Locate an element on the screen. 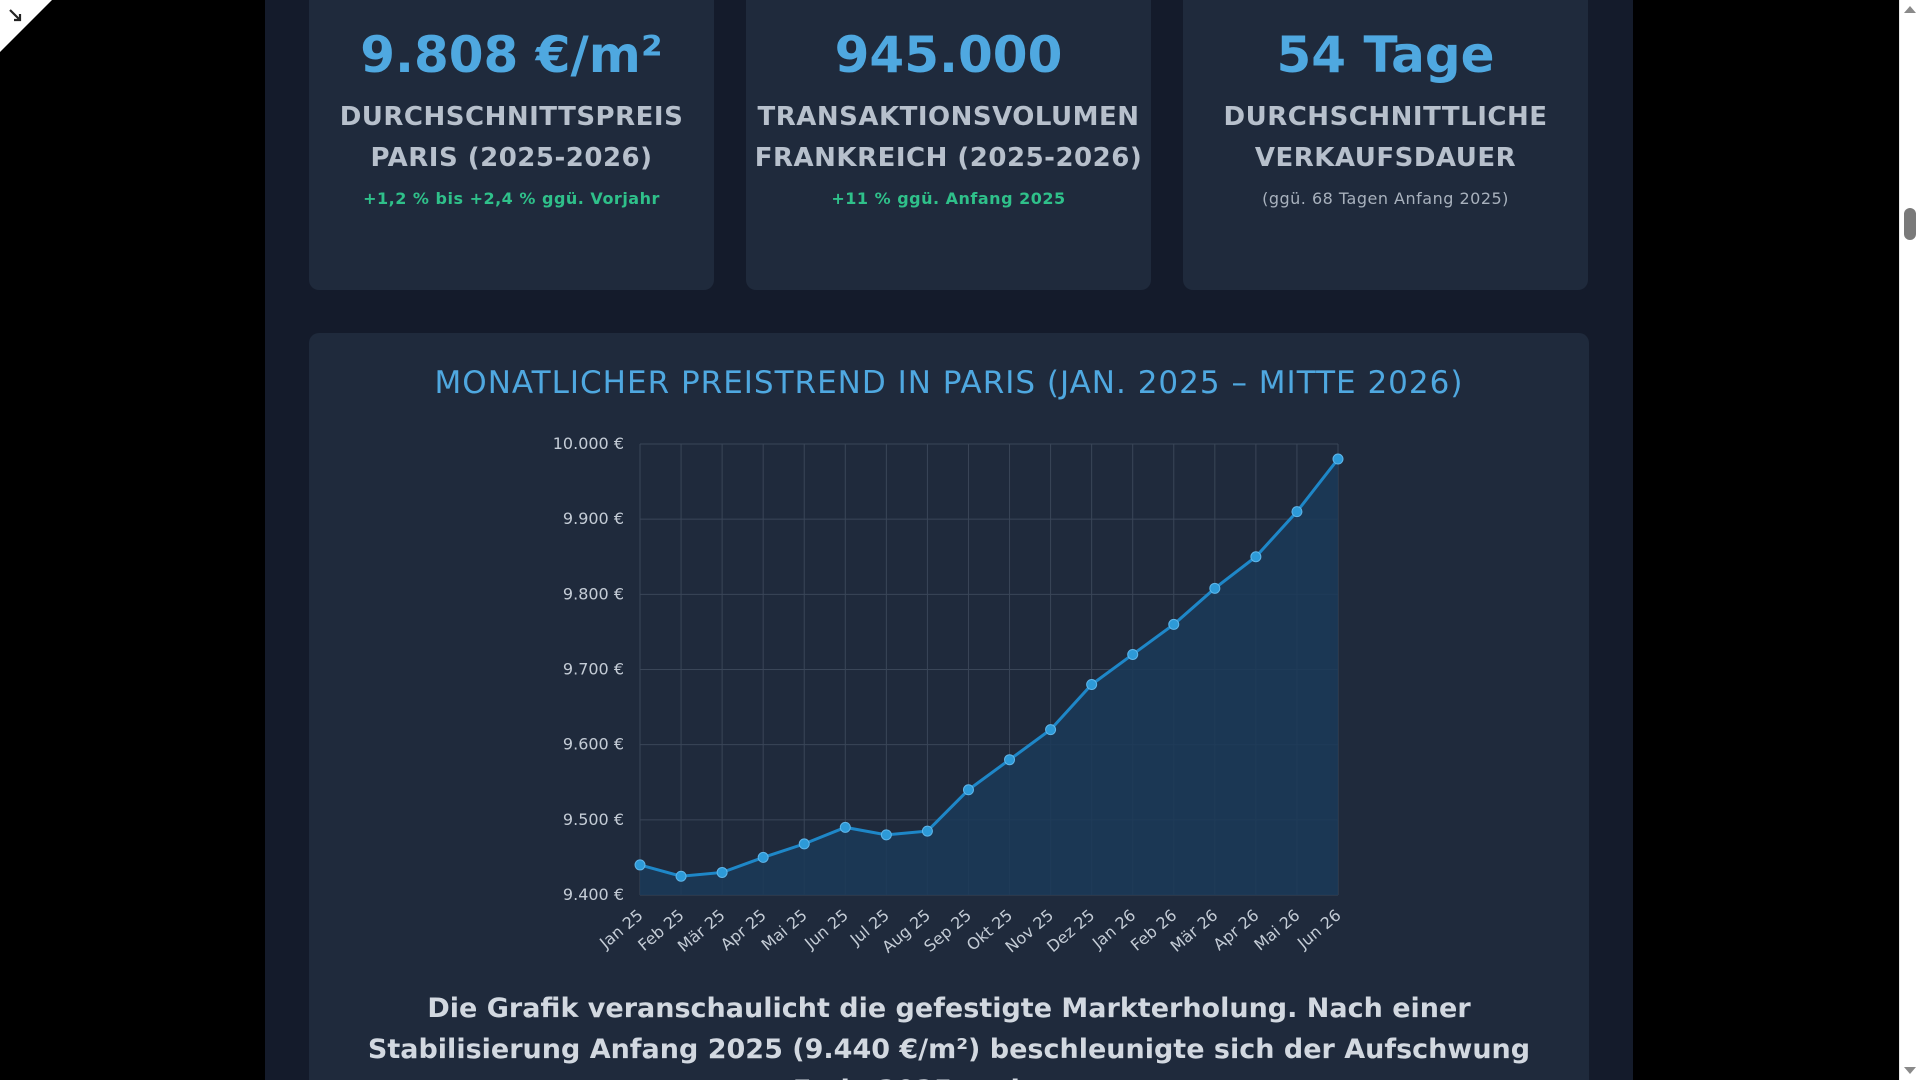 Image resolution: width=1920 pixels, height=1080 pixels. y-tick-label: 9.900 € is located at coordinates (593, 518).